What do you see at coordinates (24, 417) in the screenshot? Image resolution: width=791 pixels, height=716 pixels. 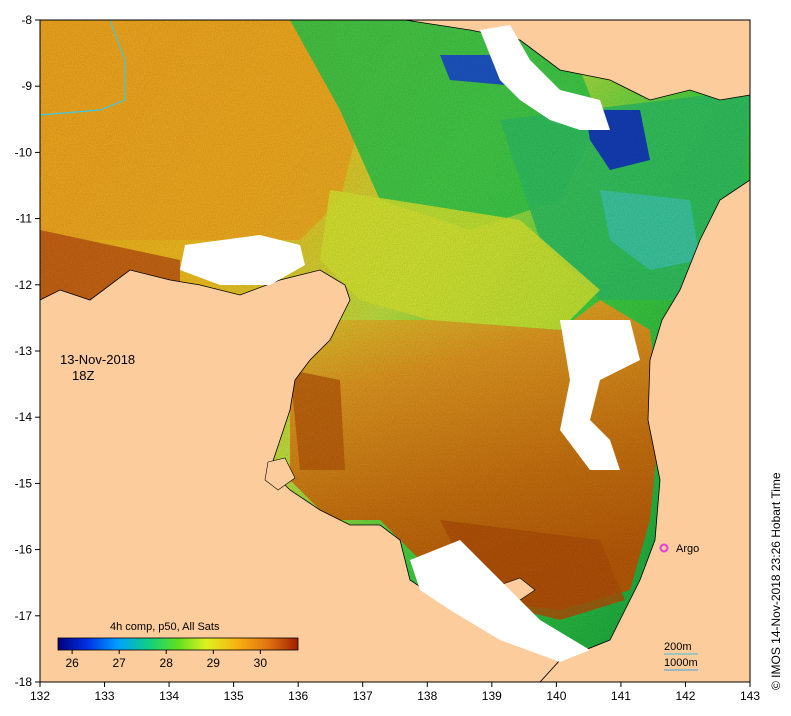 I see `y-tick-label: -14` at bounding box center [24, 417].